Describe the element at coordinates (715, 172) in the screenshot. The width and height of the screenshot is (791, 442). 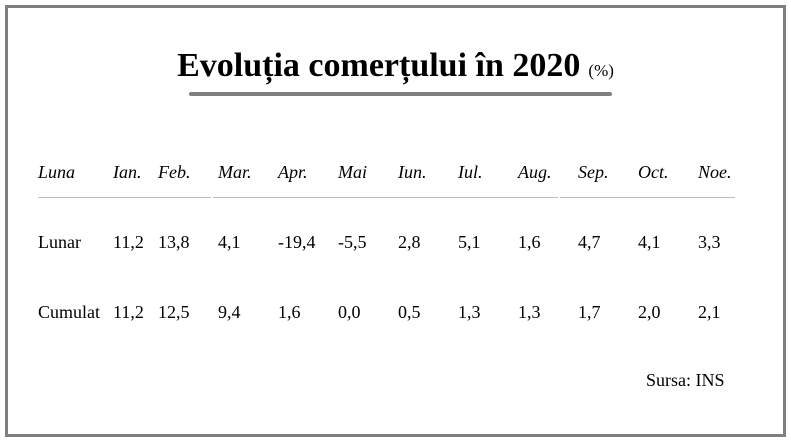
I see `column-header: Noe.` at that location.